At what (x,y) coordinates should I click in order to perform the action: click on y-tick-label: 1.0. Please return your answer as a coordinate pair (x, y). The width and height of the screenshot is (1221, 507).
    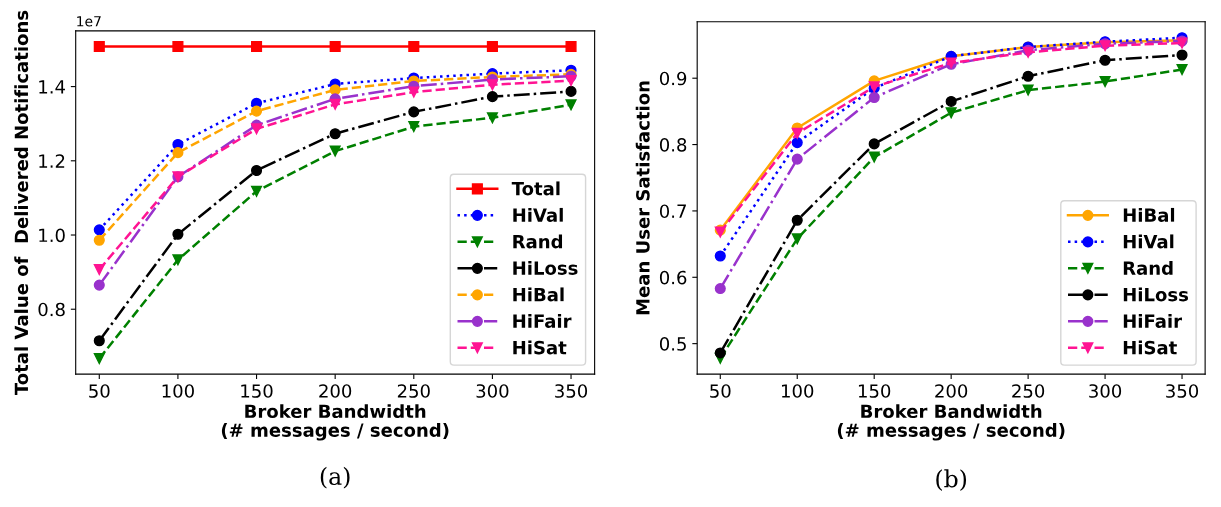
    Looking at the image, I should click on (52, 235).